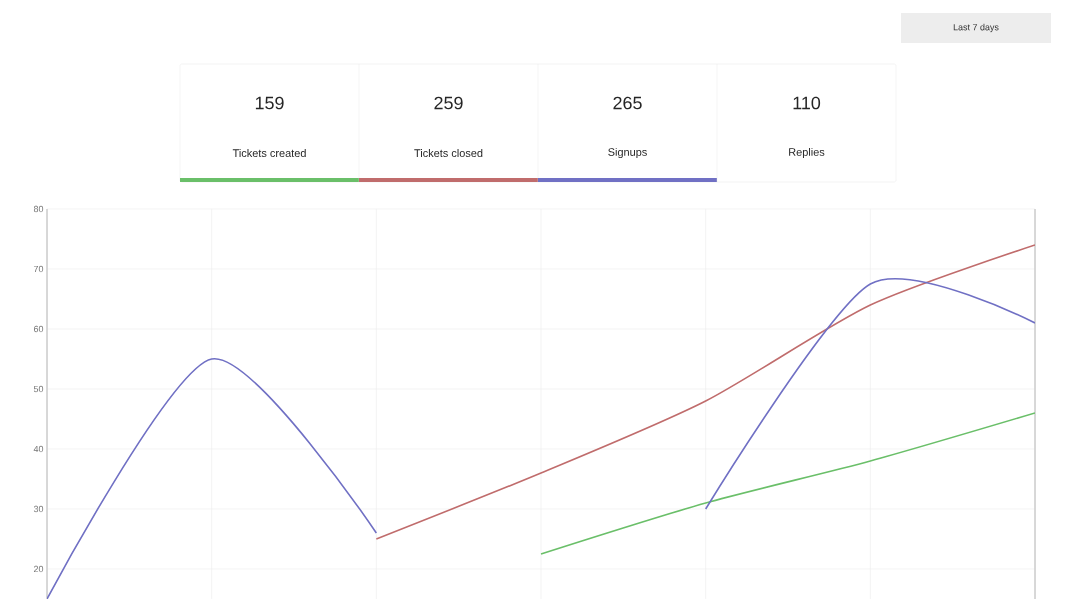 This screenshot has height=600, width=1069. I want to click on text: 265, so click(627, 103).